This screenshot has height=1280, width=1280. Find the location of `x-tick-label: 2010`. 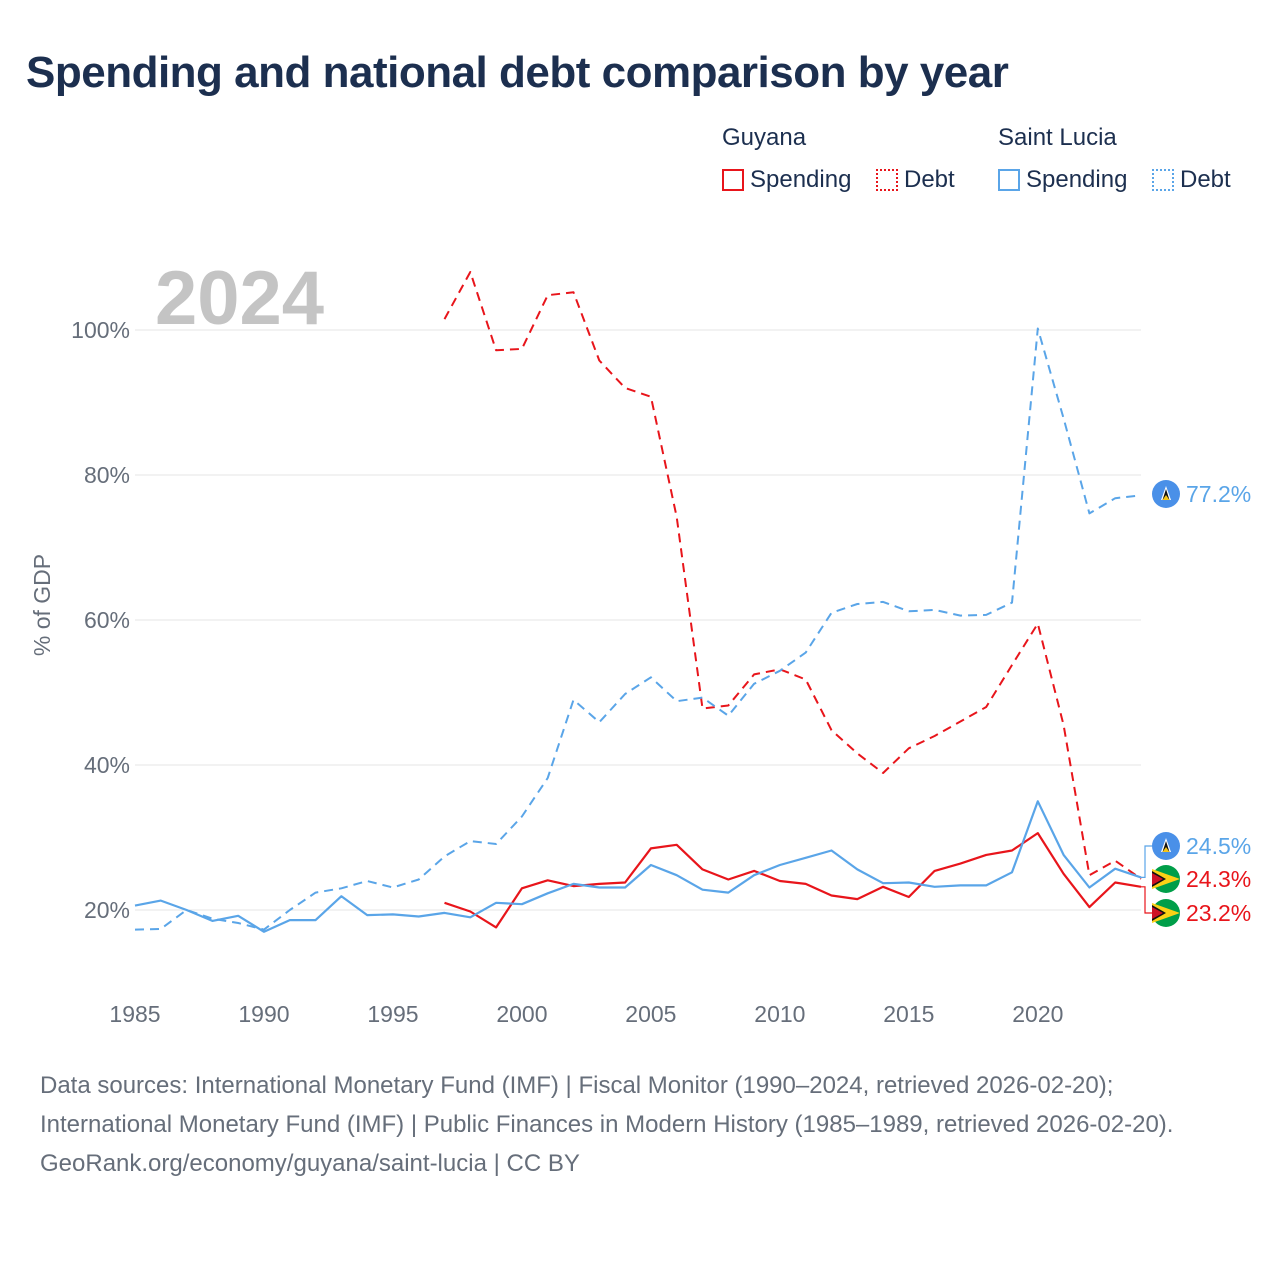

x-tick-label: 2010 is located at coordinates (779, 1014).